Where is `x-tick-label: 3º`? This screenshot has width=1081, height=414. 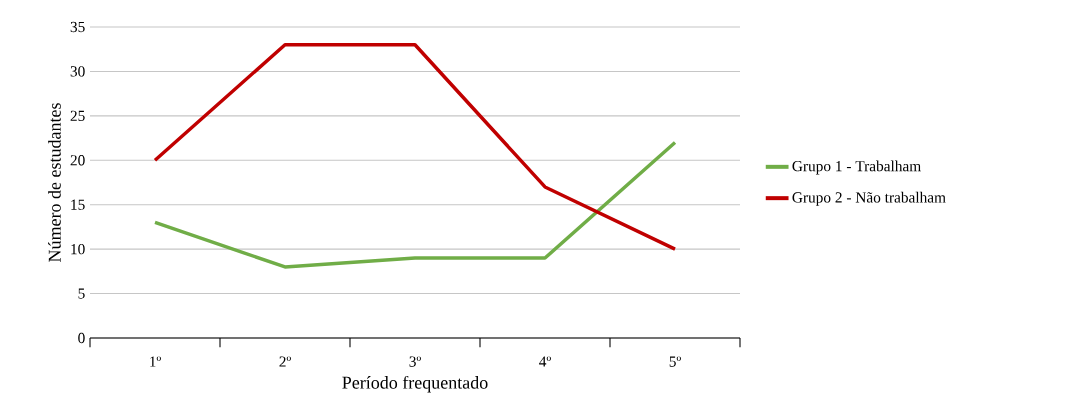
x-tick-label: 3º is located at coordinates (415, 361).